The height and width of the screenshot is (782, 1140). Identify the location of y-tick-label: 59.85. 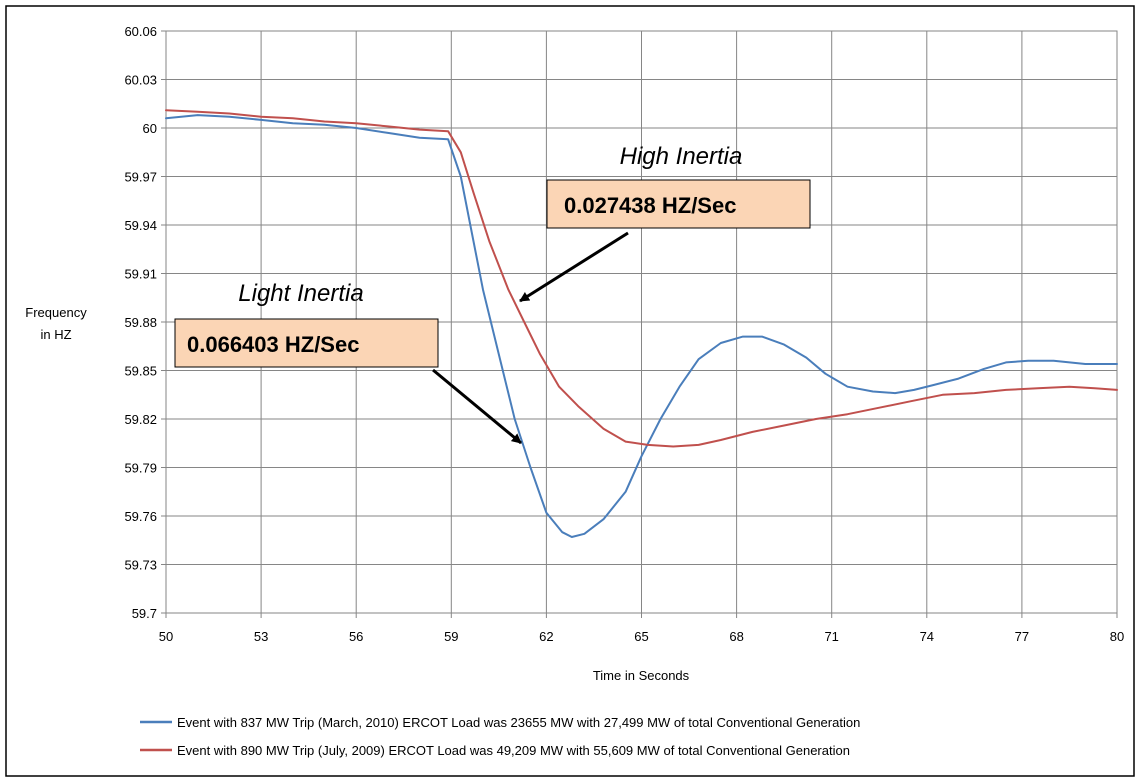
(140, 371).